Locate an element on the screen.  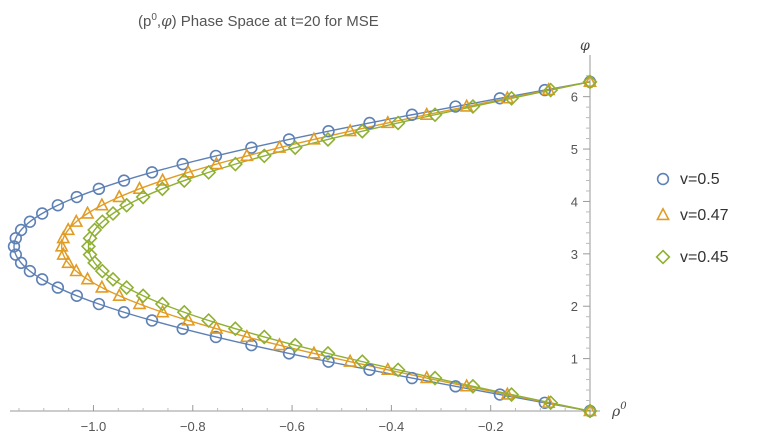
y-tick-label: 4 is located at coordinates (574, 201).